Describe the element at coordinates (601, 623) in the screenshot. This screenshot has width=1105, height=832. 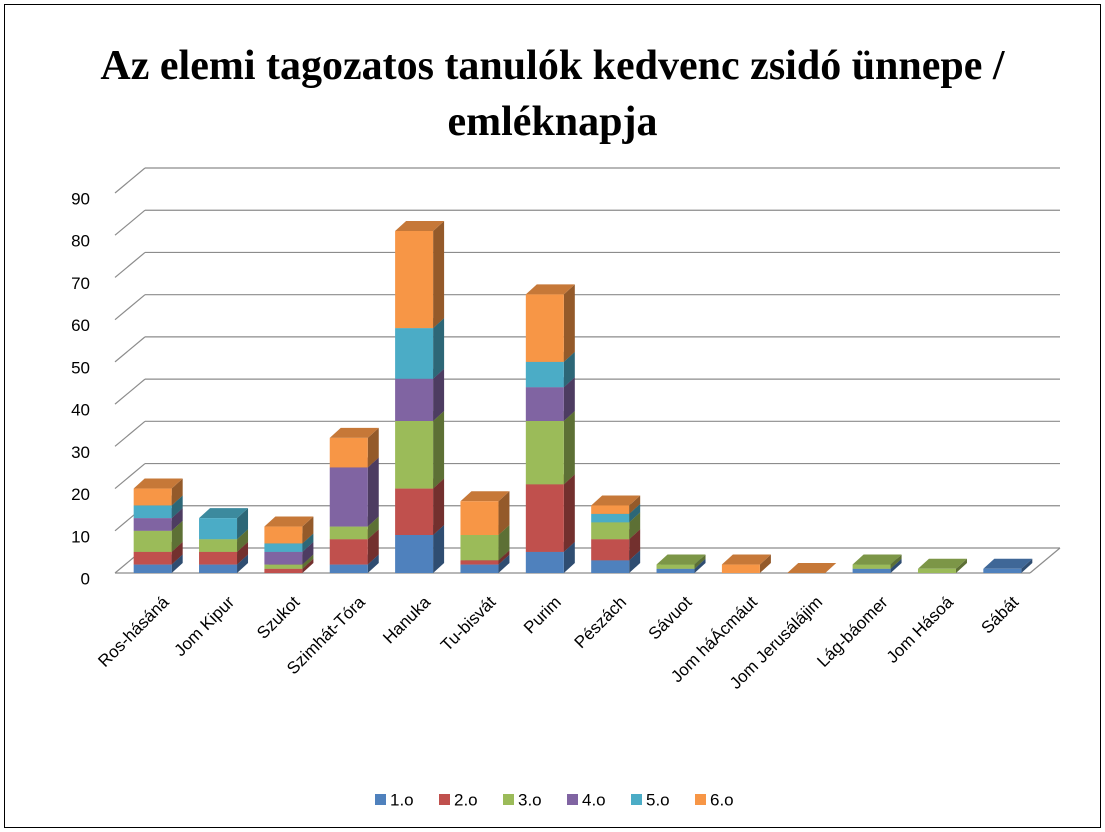
I see `x-tick-label: Pészách` at that location.